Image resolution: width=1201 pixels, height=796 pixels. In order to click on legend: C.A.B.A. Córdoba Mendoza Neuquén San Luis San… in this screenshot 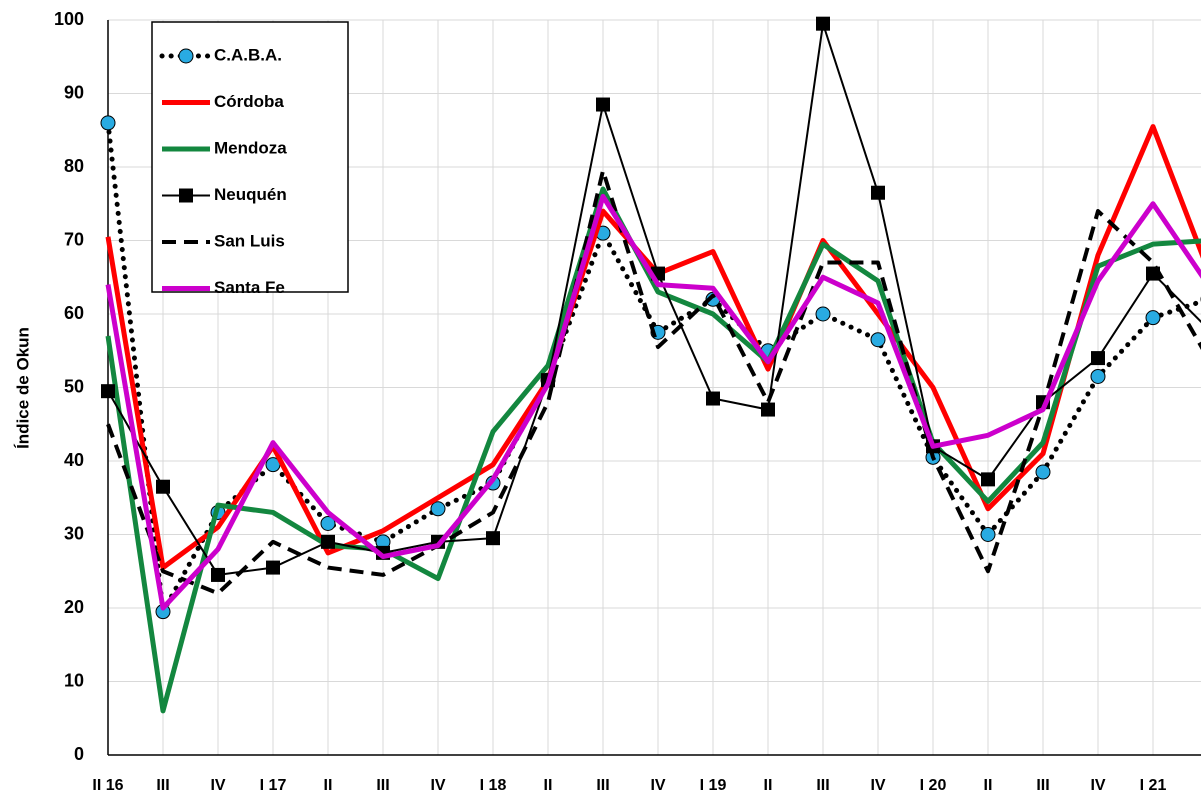, I will do `click(250, 159)`.